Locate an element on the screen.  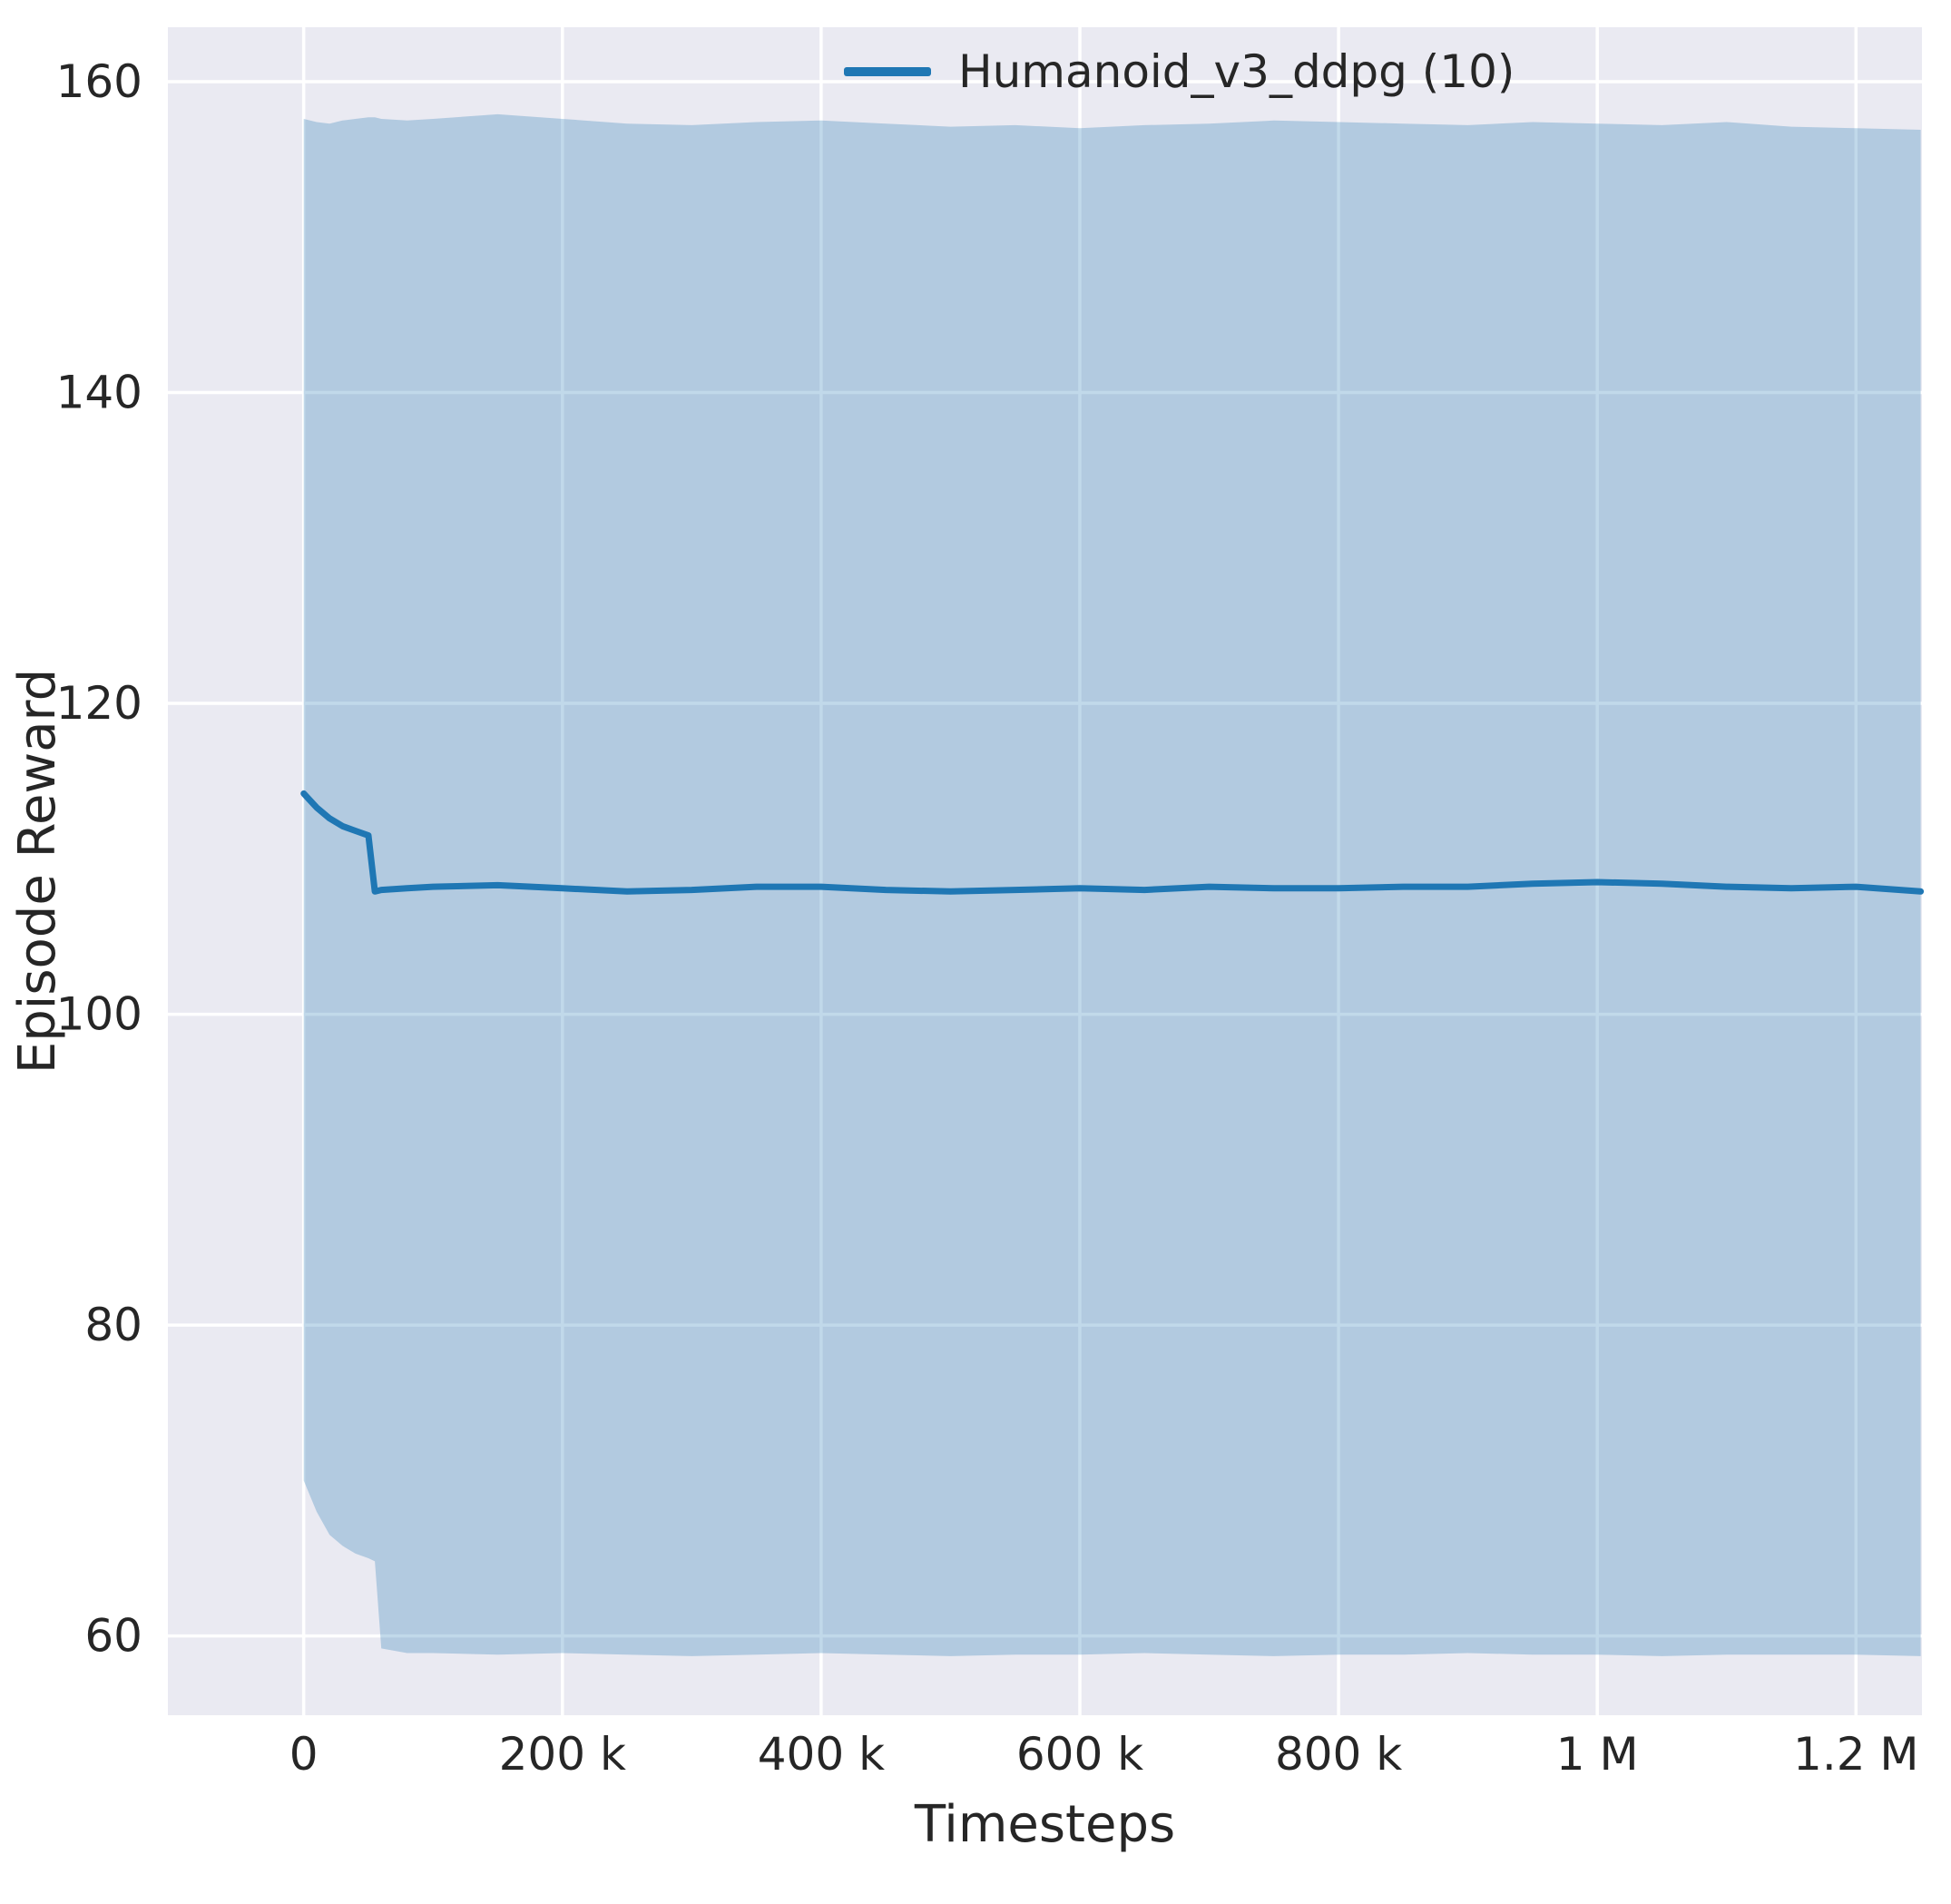
y-tick-label: 80 is located at coordinates (113, 1325).